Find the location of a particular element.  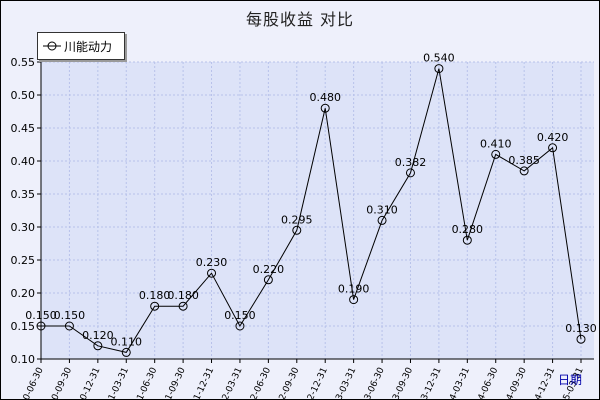

x-tick-label: 2024-09-30 is located at coordinates (513, 382).